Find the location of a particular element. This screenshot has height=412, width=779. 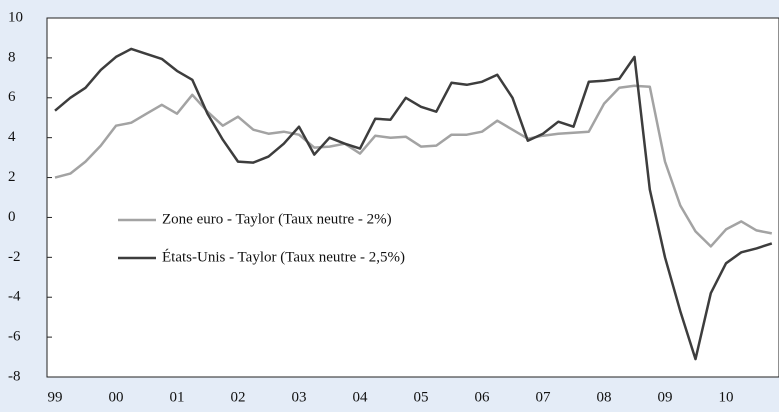

y-tick-label: 8 is located at coordinates (12, 57).